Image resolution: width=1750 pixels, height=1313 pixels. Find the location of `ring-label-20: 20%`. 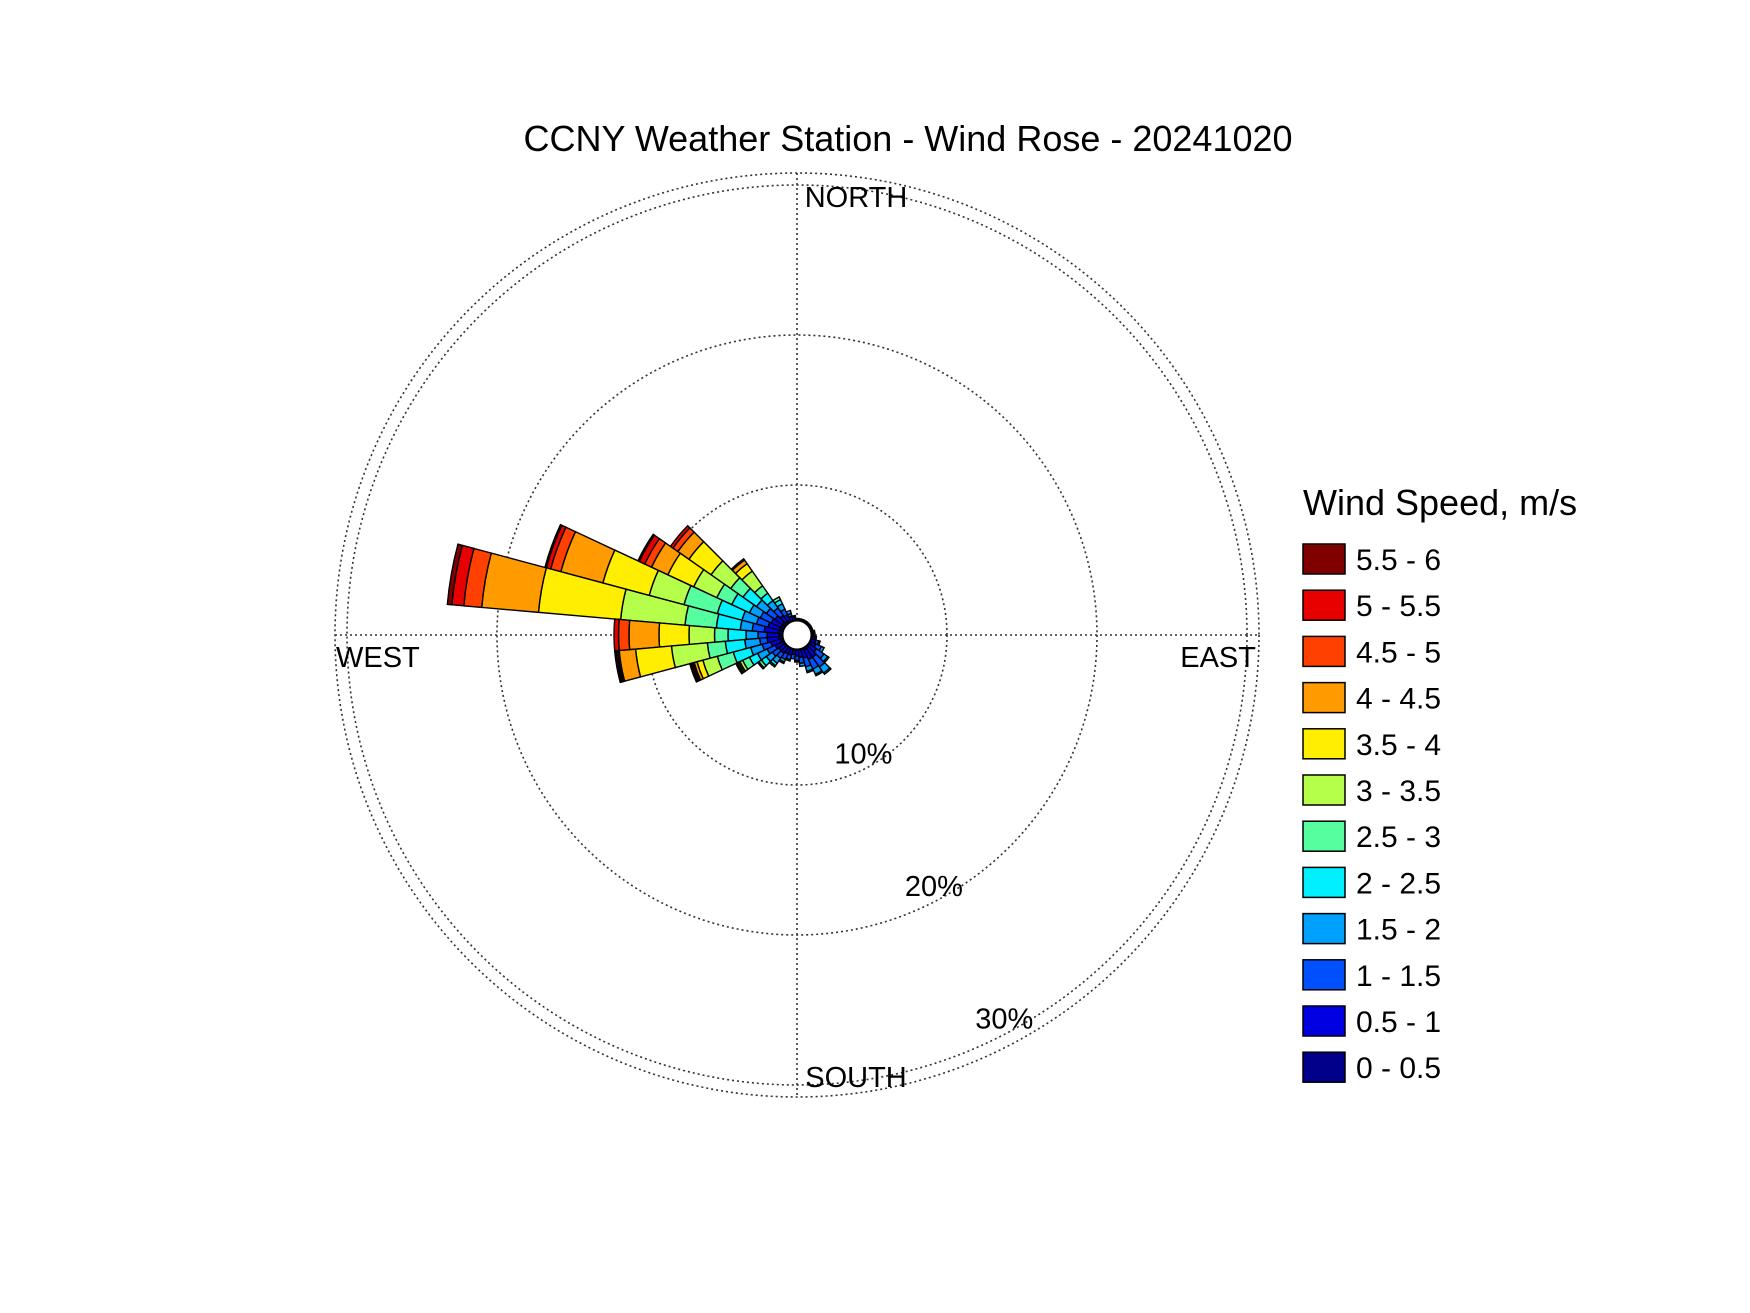

ring-label-20: 20% is located at coordinates (934, 887).